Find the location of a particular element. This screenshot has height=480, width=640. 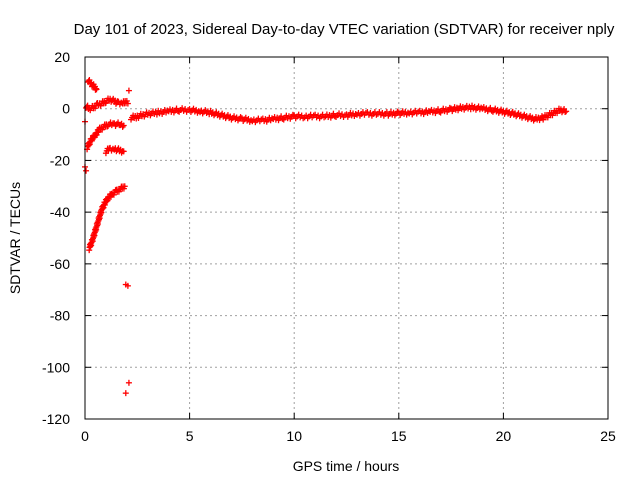

x-tick-label: 5 is located at coordinates (190, 436).